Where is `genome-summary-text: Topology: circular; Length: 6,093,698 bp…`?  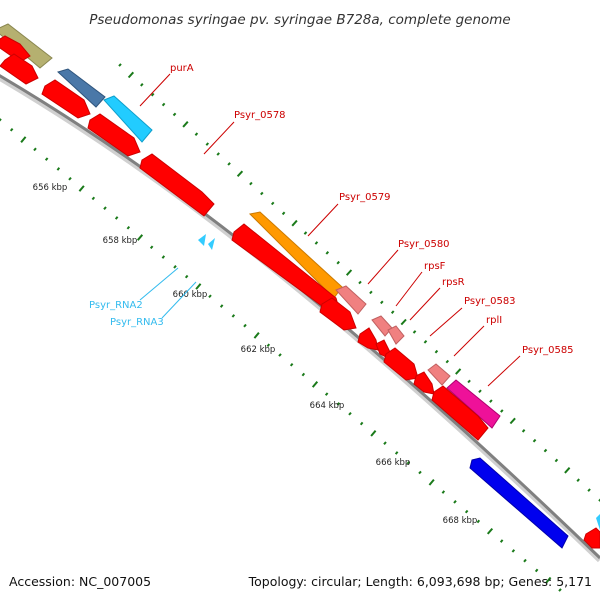 genome-summary-text: Topology: circular; Length: 6,093,698 bp… is located at coordinates (420, 581).